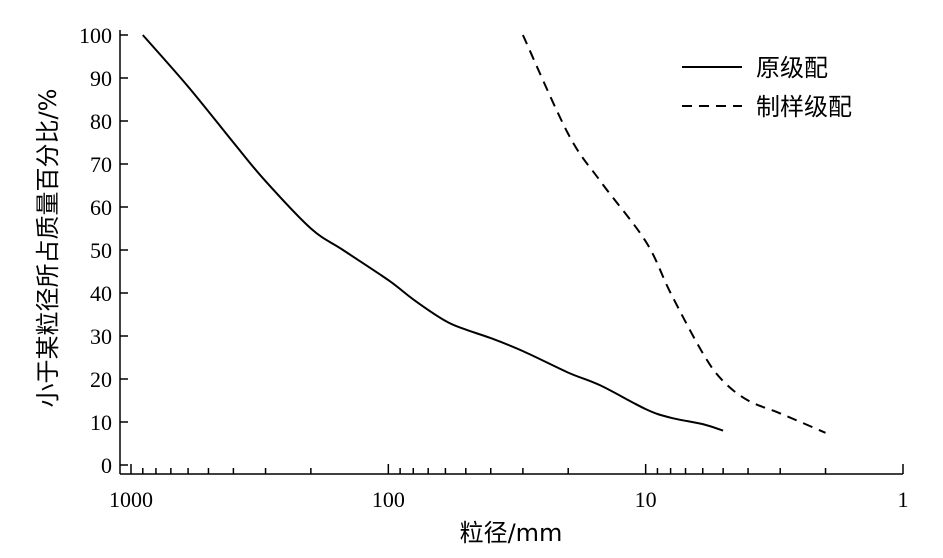  Describe the element at coordinates (767, 87) in the screenshot. I see `legend: 原级配 制样级配` at that location.